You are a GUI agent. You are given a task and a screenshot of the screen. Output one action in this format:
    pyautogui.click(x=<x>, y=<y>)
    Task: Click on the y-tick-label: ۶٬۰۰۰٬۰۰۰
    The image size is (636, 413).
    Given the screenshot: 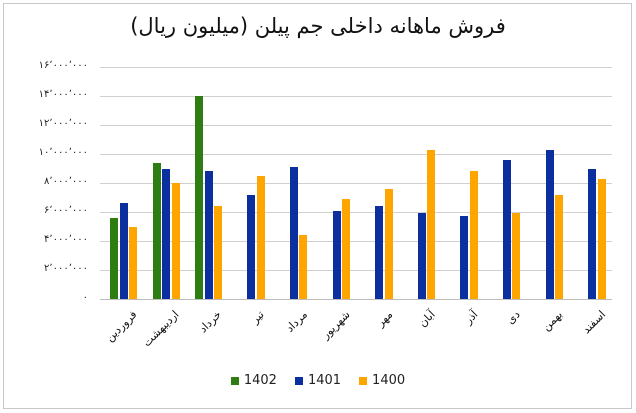 What is the action you would take?
    pyautogui.click(x=66, y=210)
    